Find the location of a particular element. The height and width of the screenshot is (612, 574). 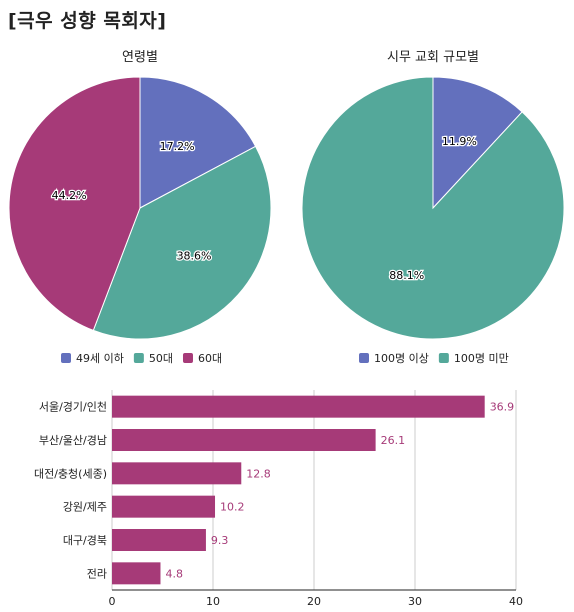

bar-x-tick-label-0: 0 is located at coordinates (112, 601).